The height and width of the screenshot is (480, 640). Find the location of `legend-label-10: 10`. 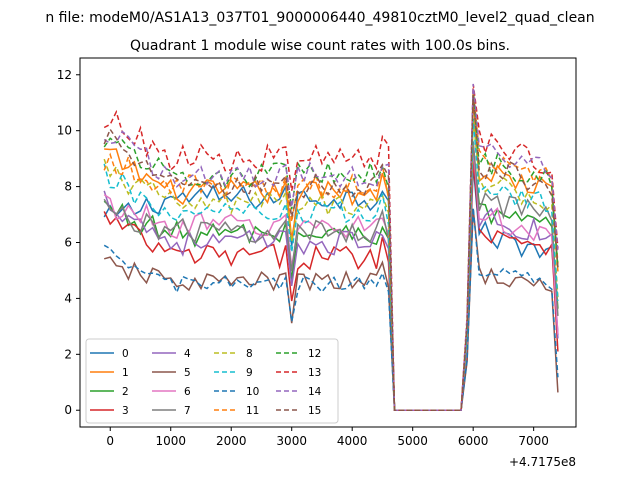

legend-label-10: 10 is located at coordinates (252, 392).